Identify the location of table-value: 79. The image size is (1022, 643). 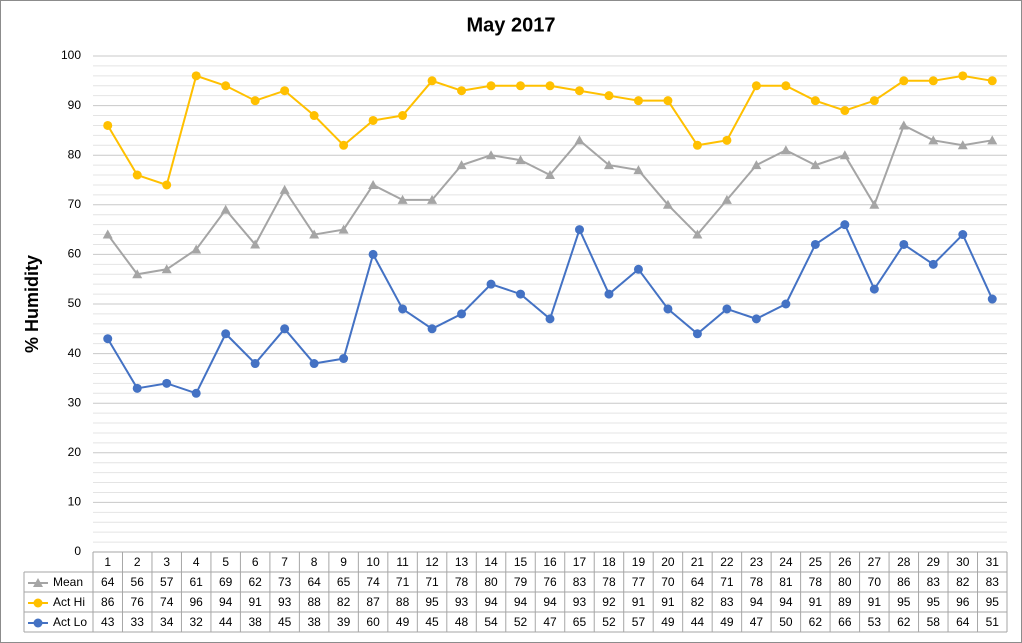
(521, 582).